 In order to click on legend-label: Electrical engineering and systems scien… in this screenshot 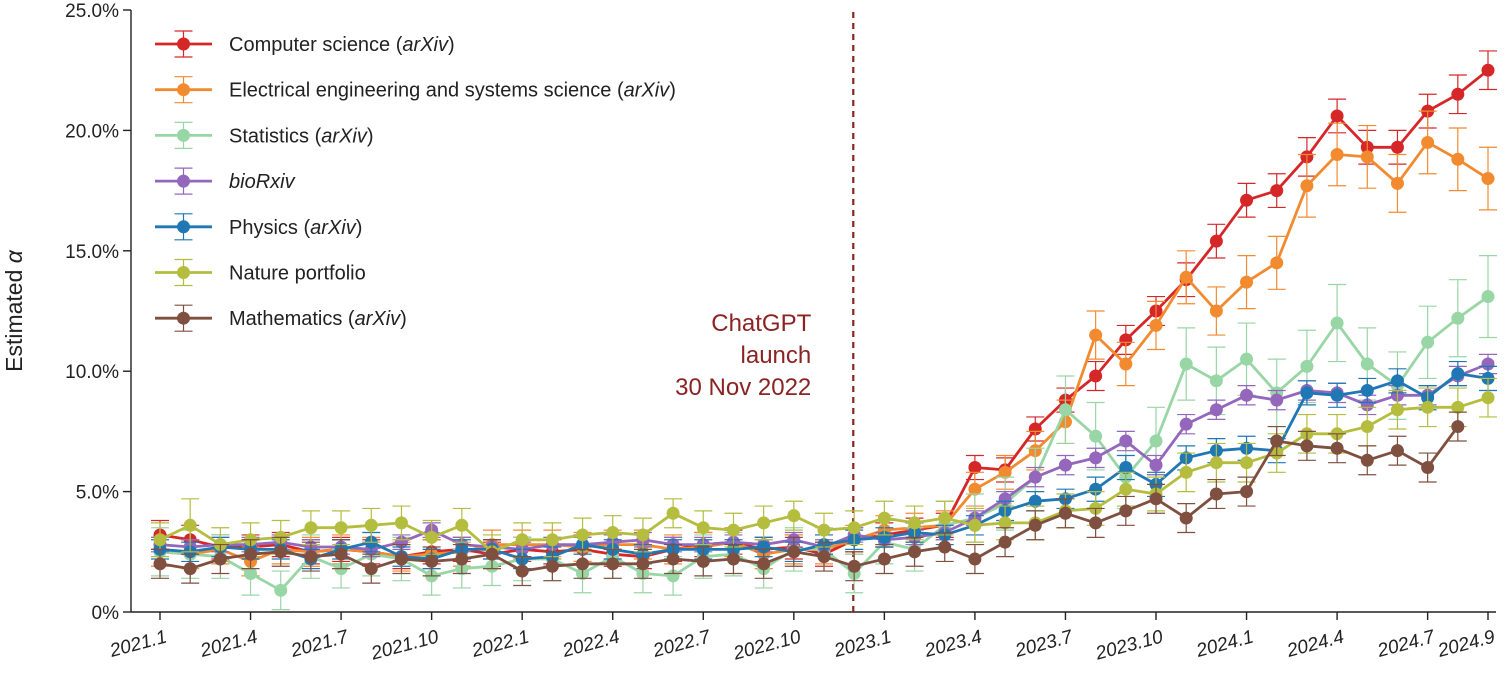, I will do `click(452, 91)`.